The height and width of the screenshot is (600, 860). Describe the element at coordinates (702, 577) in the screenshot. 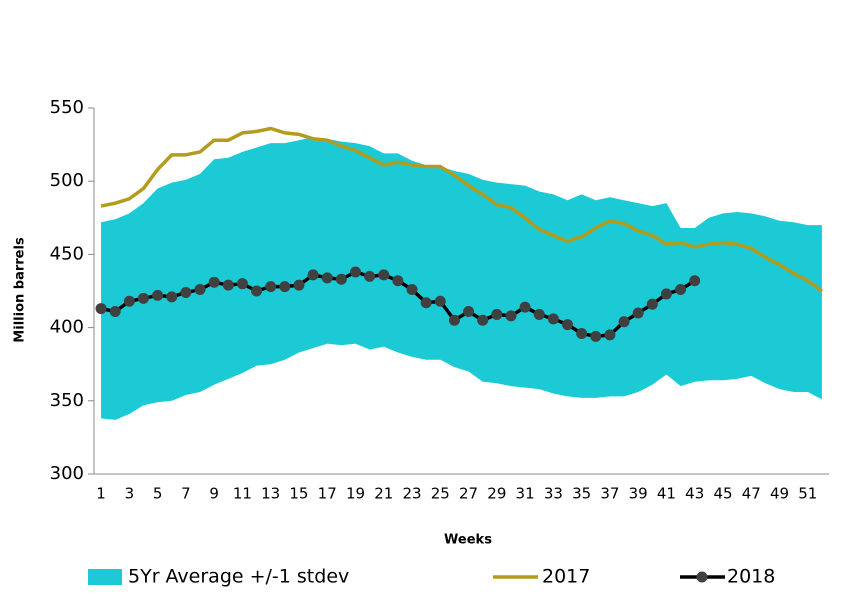

I see `legend-marker` at that location.